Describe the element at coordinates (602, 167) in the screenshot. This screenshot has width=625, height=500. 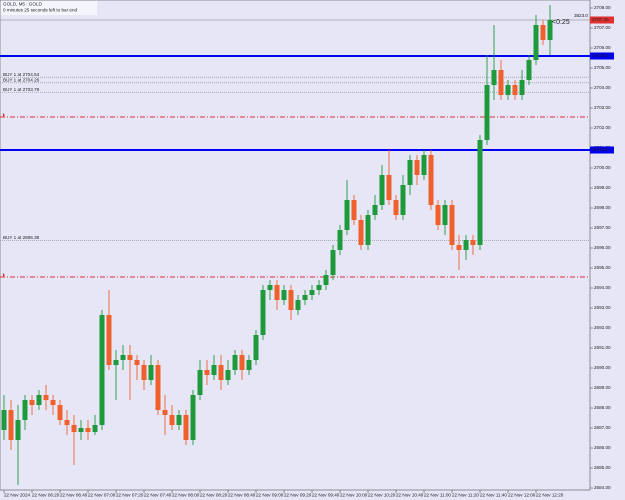
I see `y-tick-label: 2700.00` at that location.